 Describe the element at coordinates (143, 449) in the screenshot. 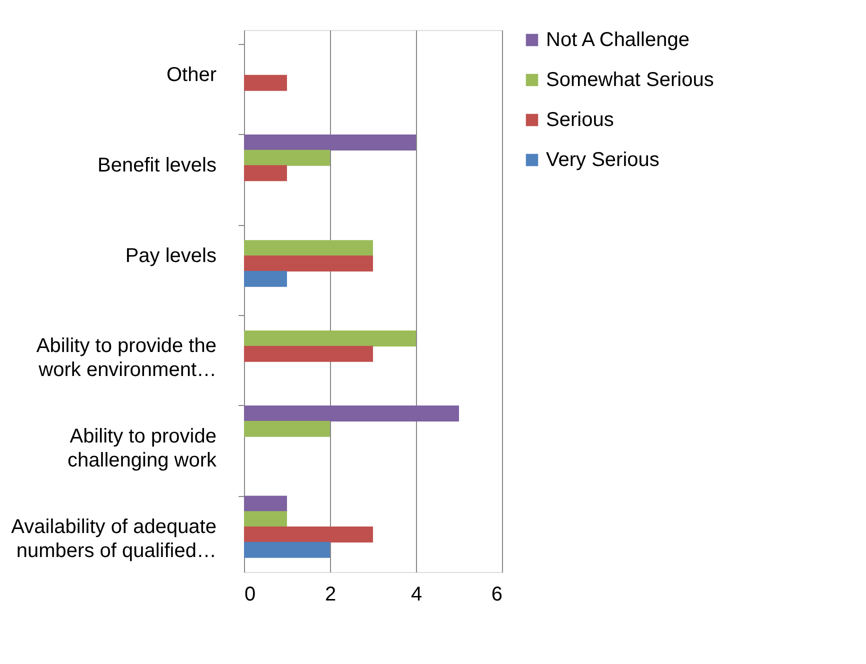

I see `y-tick-label: Ability to provide challenging work` at that location.